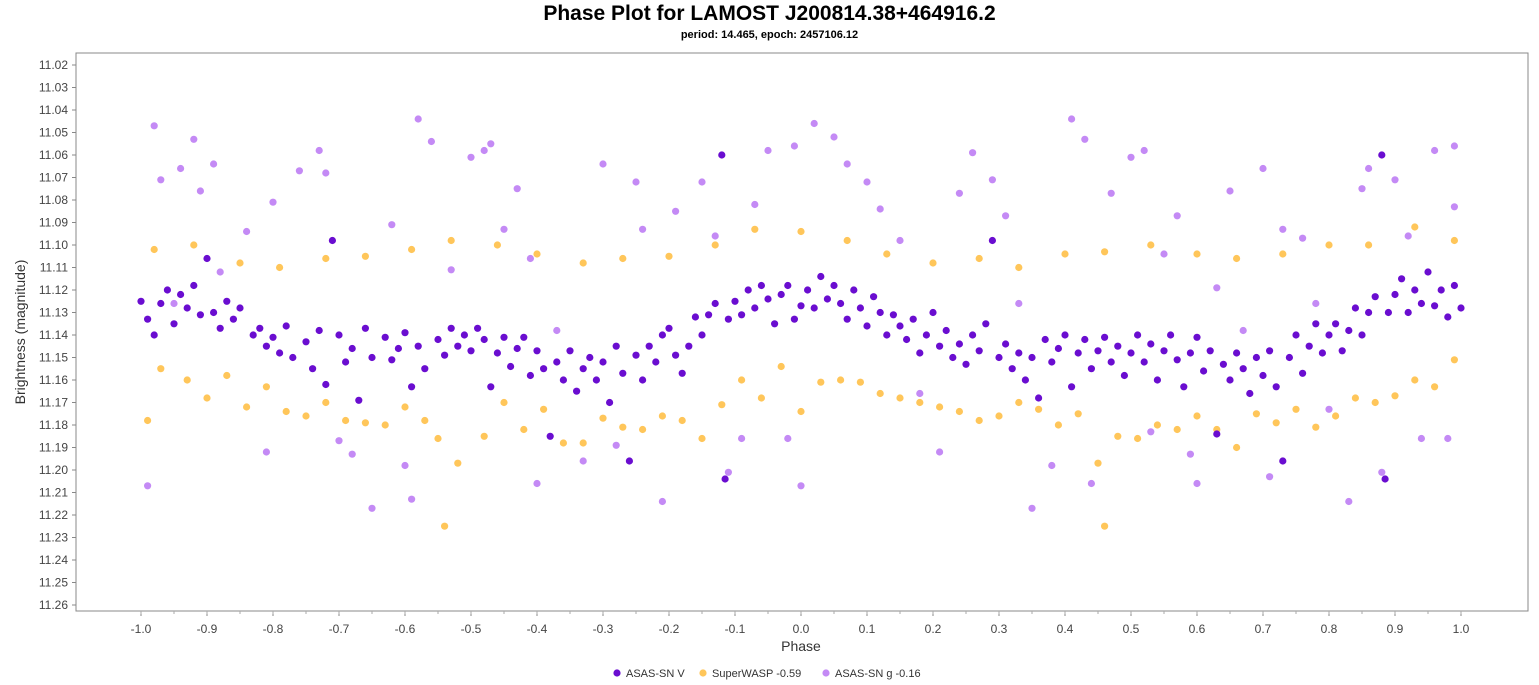 The image size is (1539, 685). What do you see at coordinates (53, 223) in the screenshot?
I see `y-tick-label: 11.09` at bounding box center [53, 223].